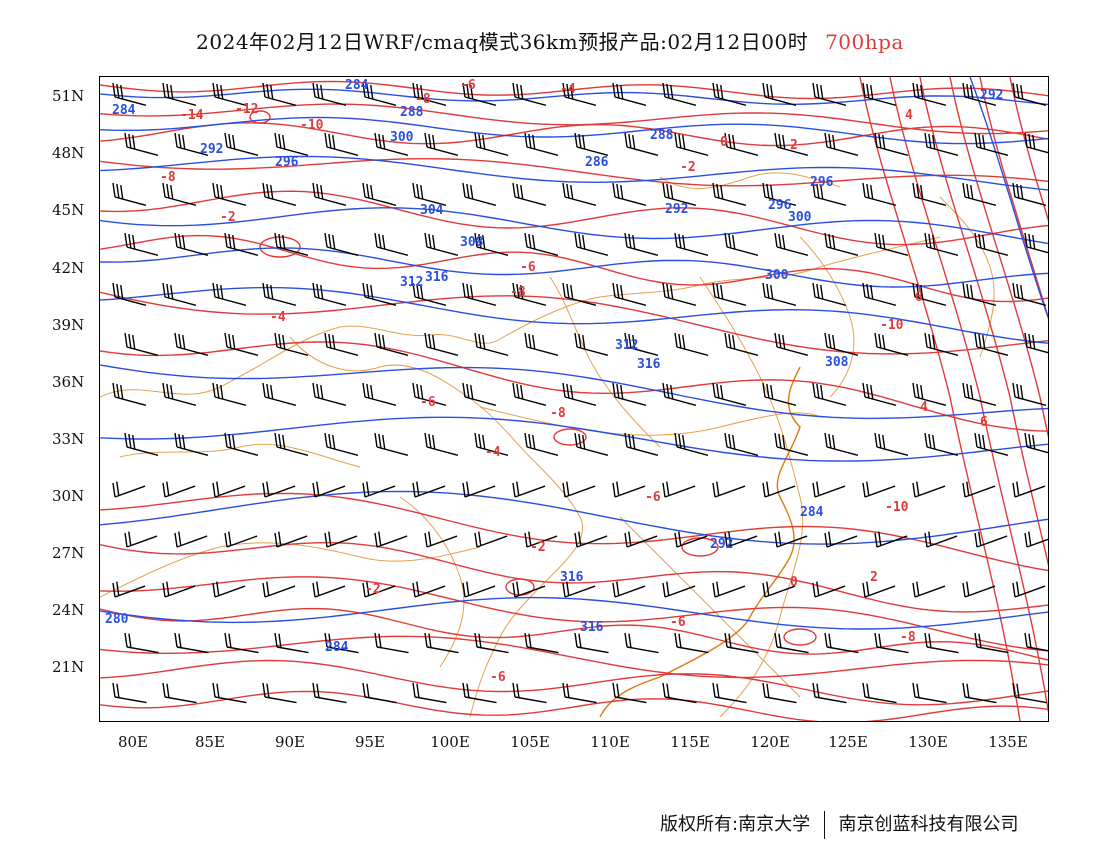 The height and width of the screenshot is (850, 1100). I want to click on height-label: 308, so click(472, 242).